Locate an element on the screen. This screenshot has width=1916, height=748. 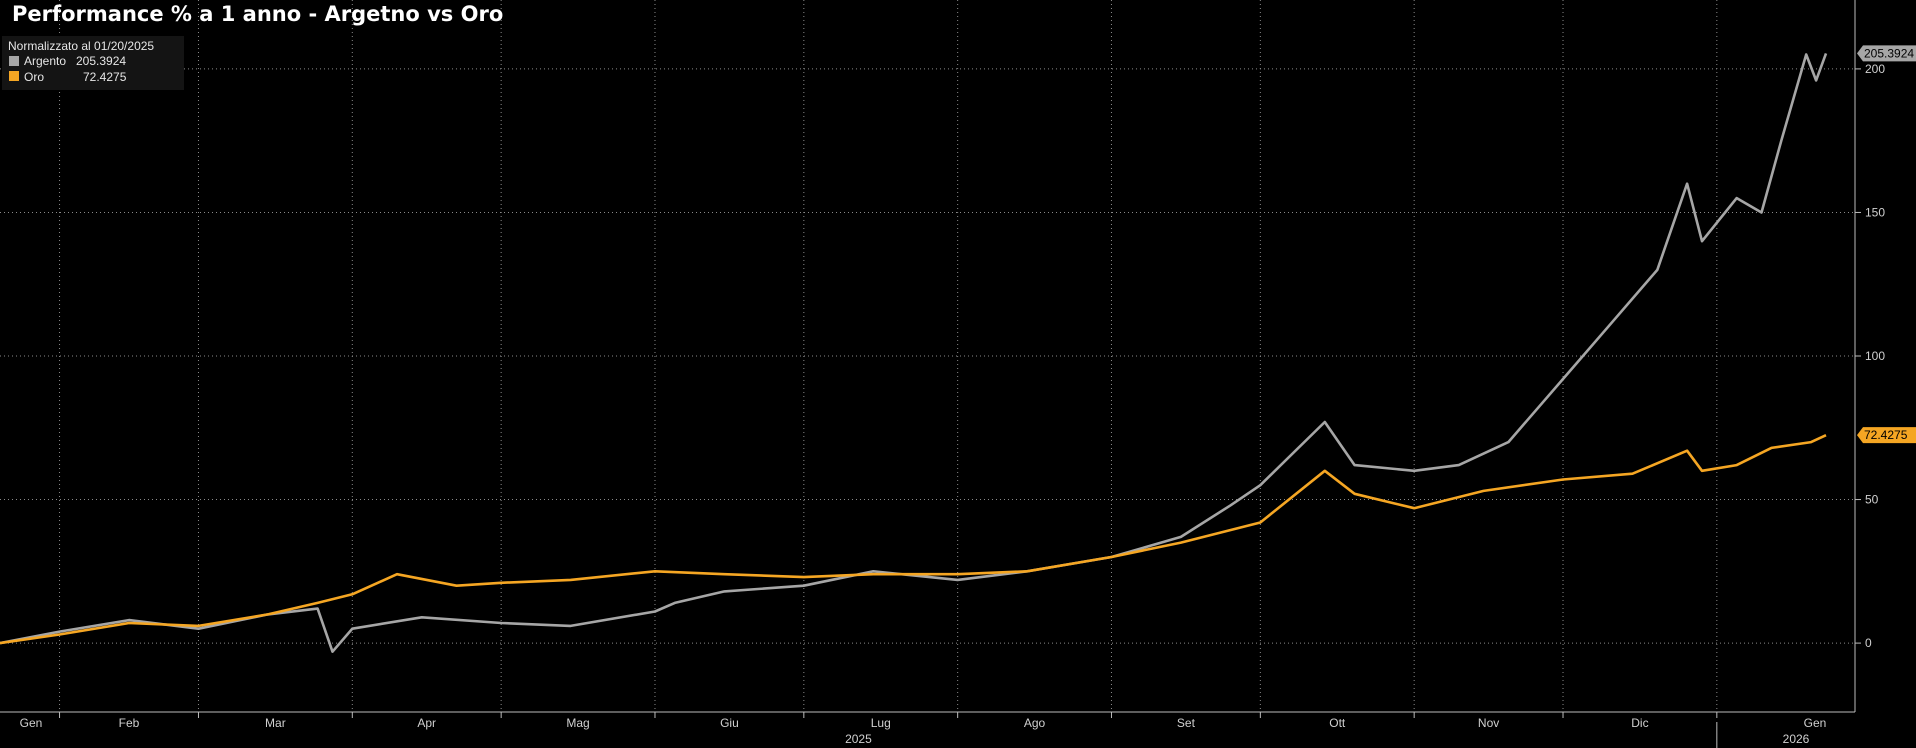
end-value-labels: 205.3924 72.4275 is located at coordinates (1886, 244).